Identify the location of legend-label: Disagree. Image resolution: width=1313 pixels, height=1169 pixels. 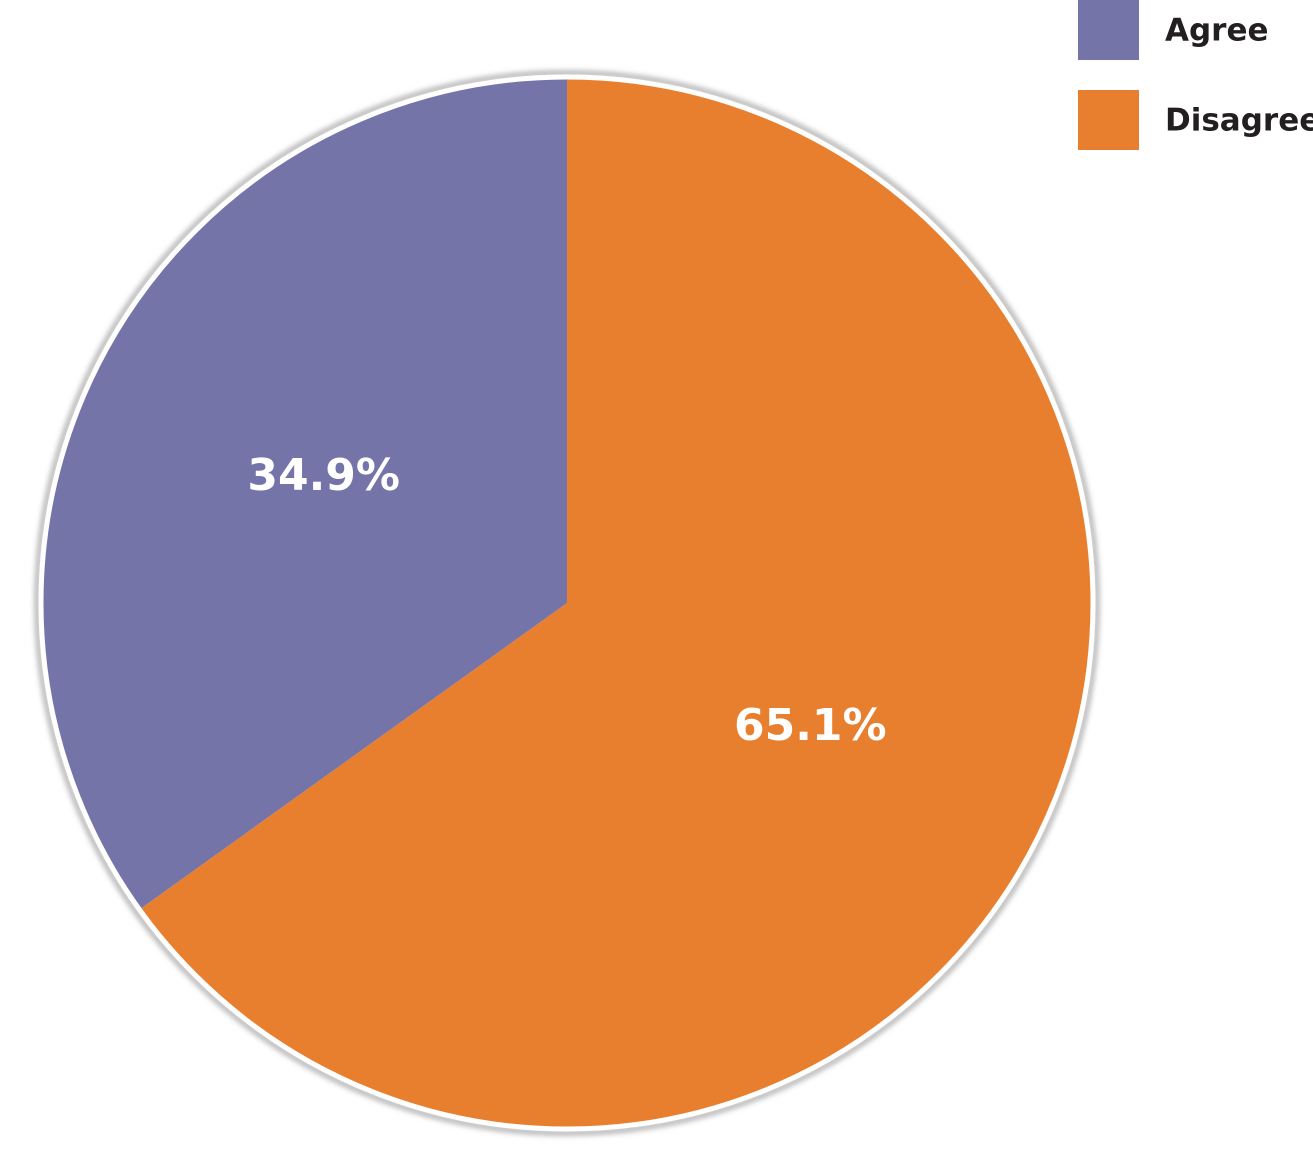
(1239, 121).